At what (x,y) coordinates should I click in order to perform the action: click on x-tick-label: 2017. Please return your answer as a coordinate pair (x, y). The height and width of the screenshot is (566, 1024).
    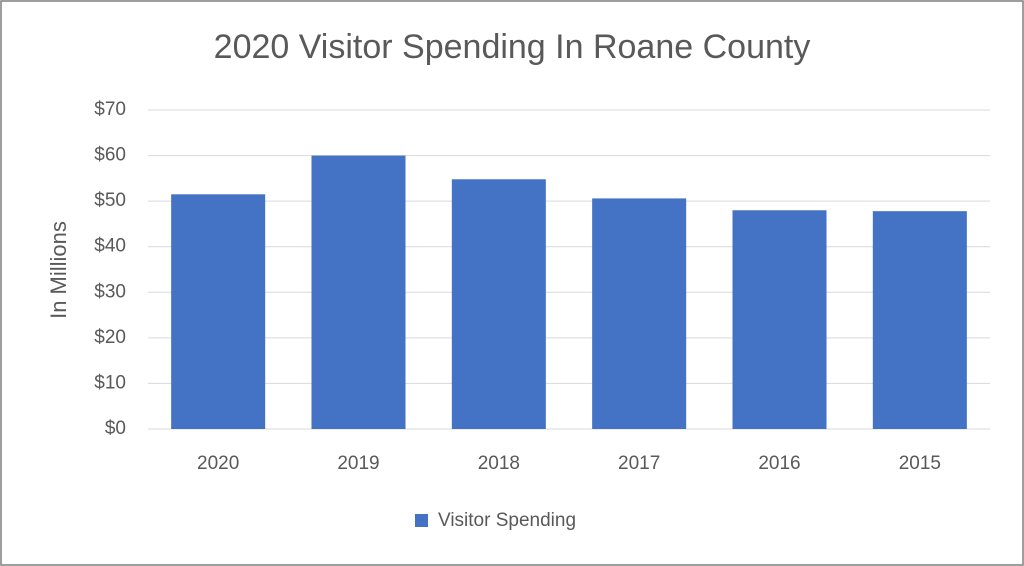
    Looking at the image, I should click on (639, 463).